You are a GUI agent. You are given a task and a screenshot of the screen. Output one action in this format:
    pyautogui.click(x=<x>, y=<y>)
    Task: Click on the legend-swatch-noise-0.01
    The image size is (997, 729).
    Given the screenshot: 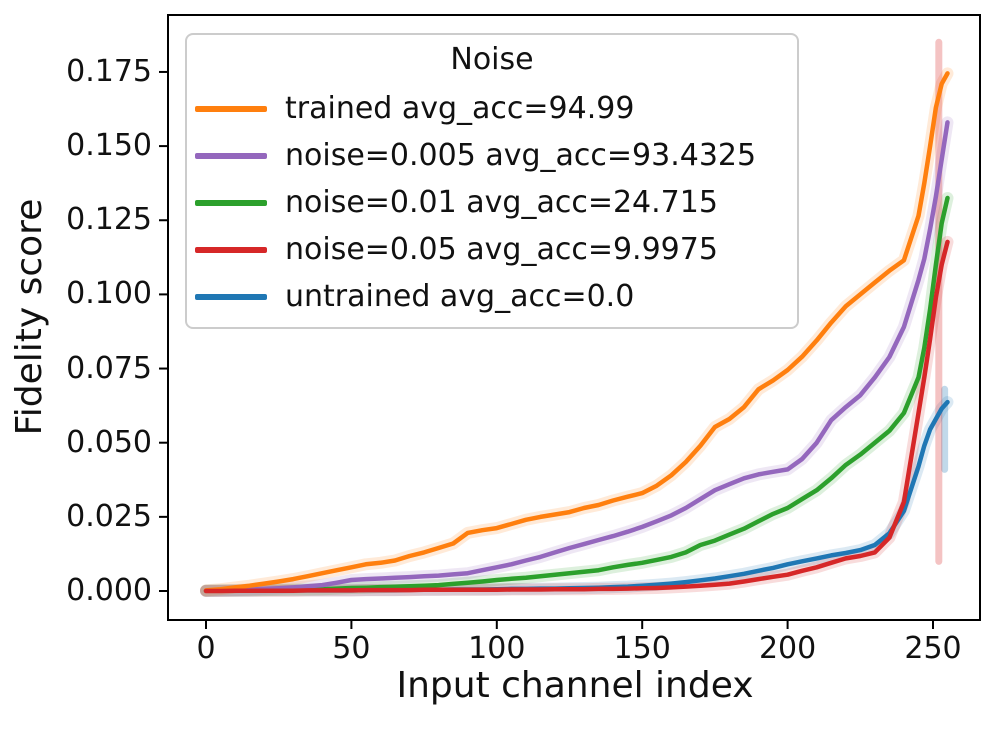 What is the action you would take?
    pyautogui.click(x=231, y=202)
    